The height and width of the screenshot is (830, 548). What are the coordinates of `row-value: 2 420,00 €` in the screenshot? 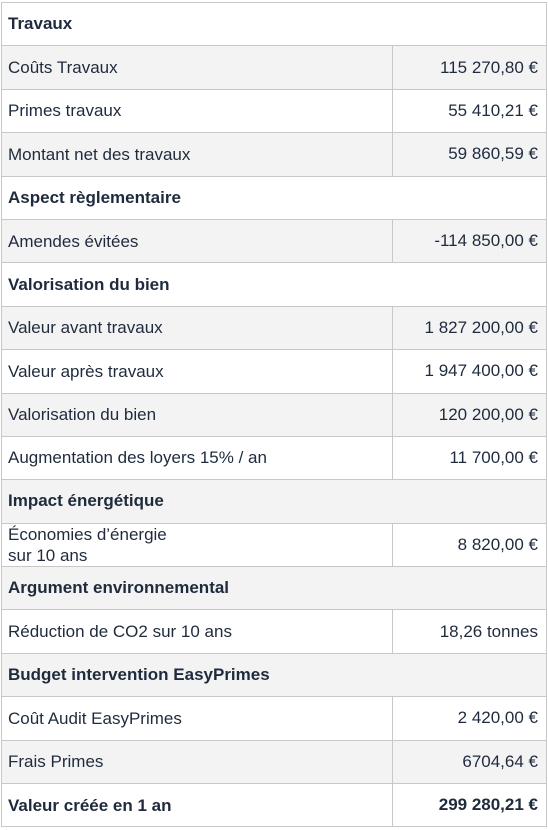 It's located at (497, 718).